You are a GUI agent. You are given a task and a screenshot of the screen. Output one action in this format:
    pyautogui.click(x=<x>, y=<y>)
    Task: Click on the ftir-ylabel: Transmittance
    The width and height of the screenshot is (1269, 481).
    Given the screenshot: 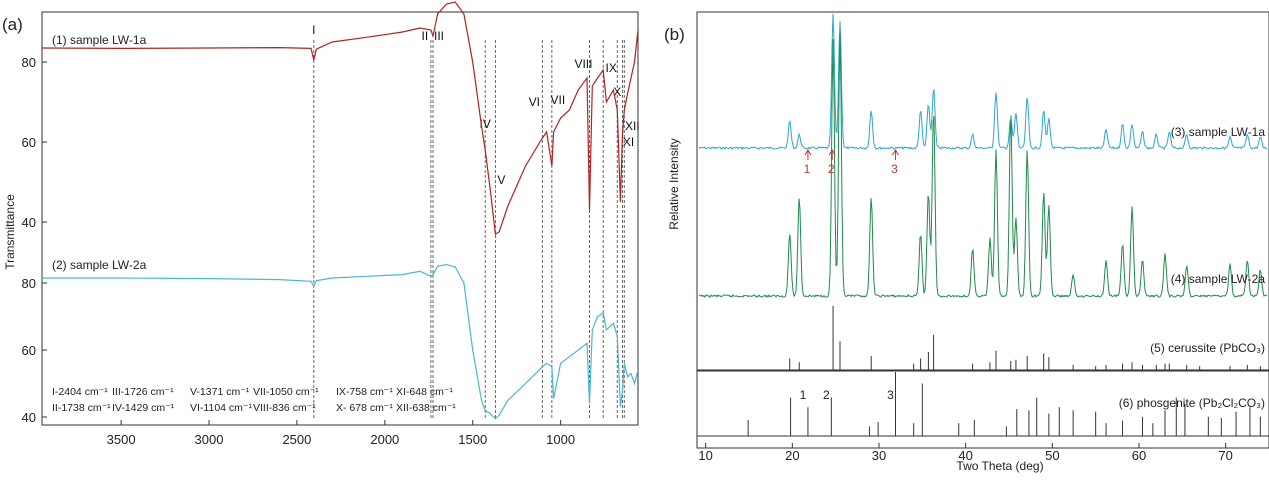 What is the action you would take?
    pyautogui.click(x=10, y=232)
    